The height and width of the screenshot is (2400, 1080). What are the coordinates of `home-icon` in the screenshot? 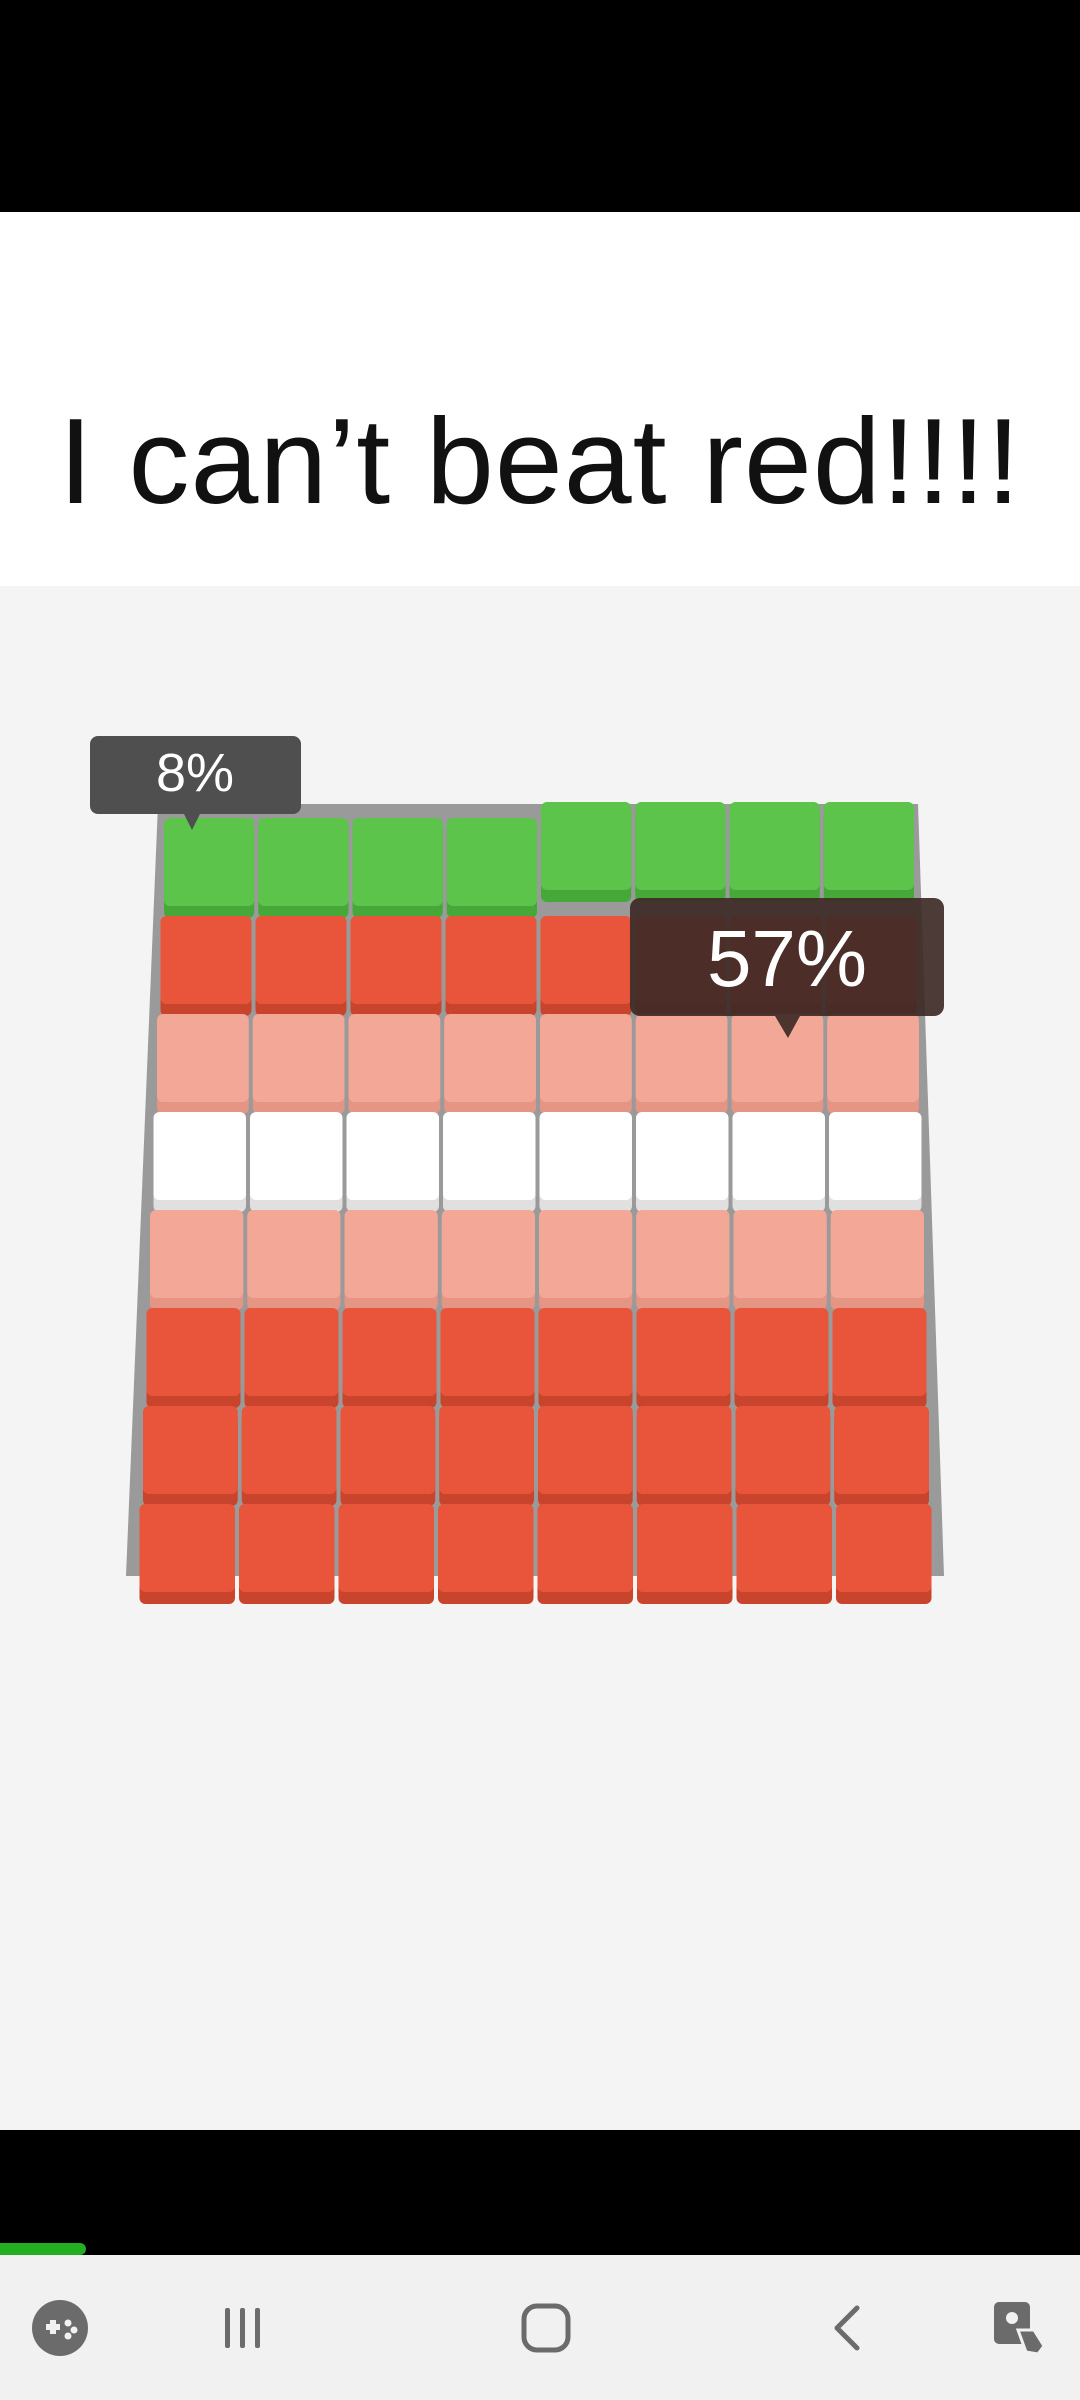 It's located at (546, 2327).